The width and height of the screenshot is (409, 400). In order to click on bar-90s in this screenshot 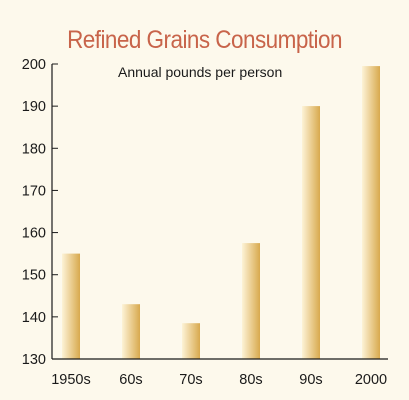, I will do `click(311, 232)`.